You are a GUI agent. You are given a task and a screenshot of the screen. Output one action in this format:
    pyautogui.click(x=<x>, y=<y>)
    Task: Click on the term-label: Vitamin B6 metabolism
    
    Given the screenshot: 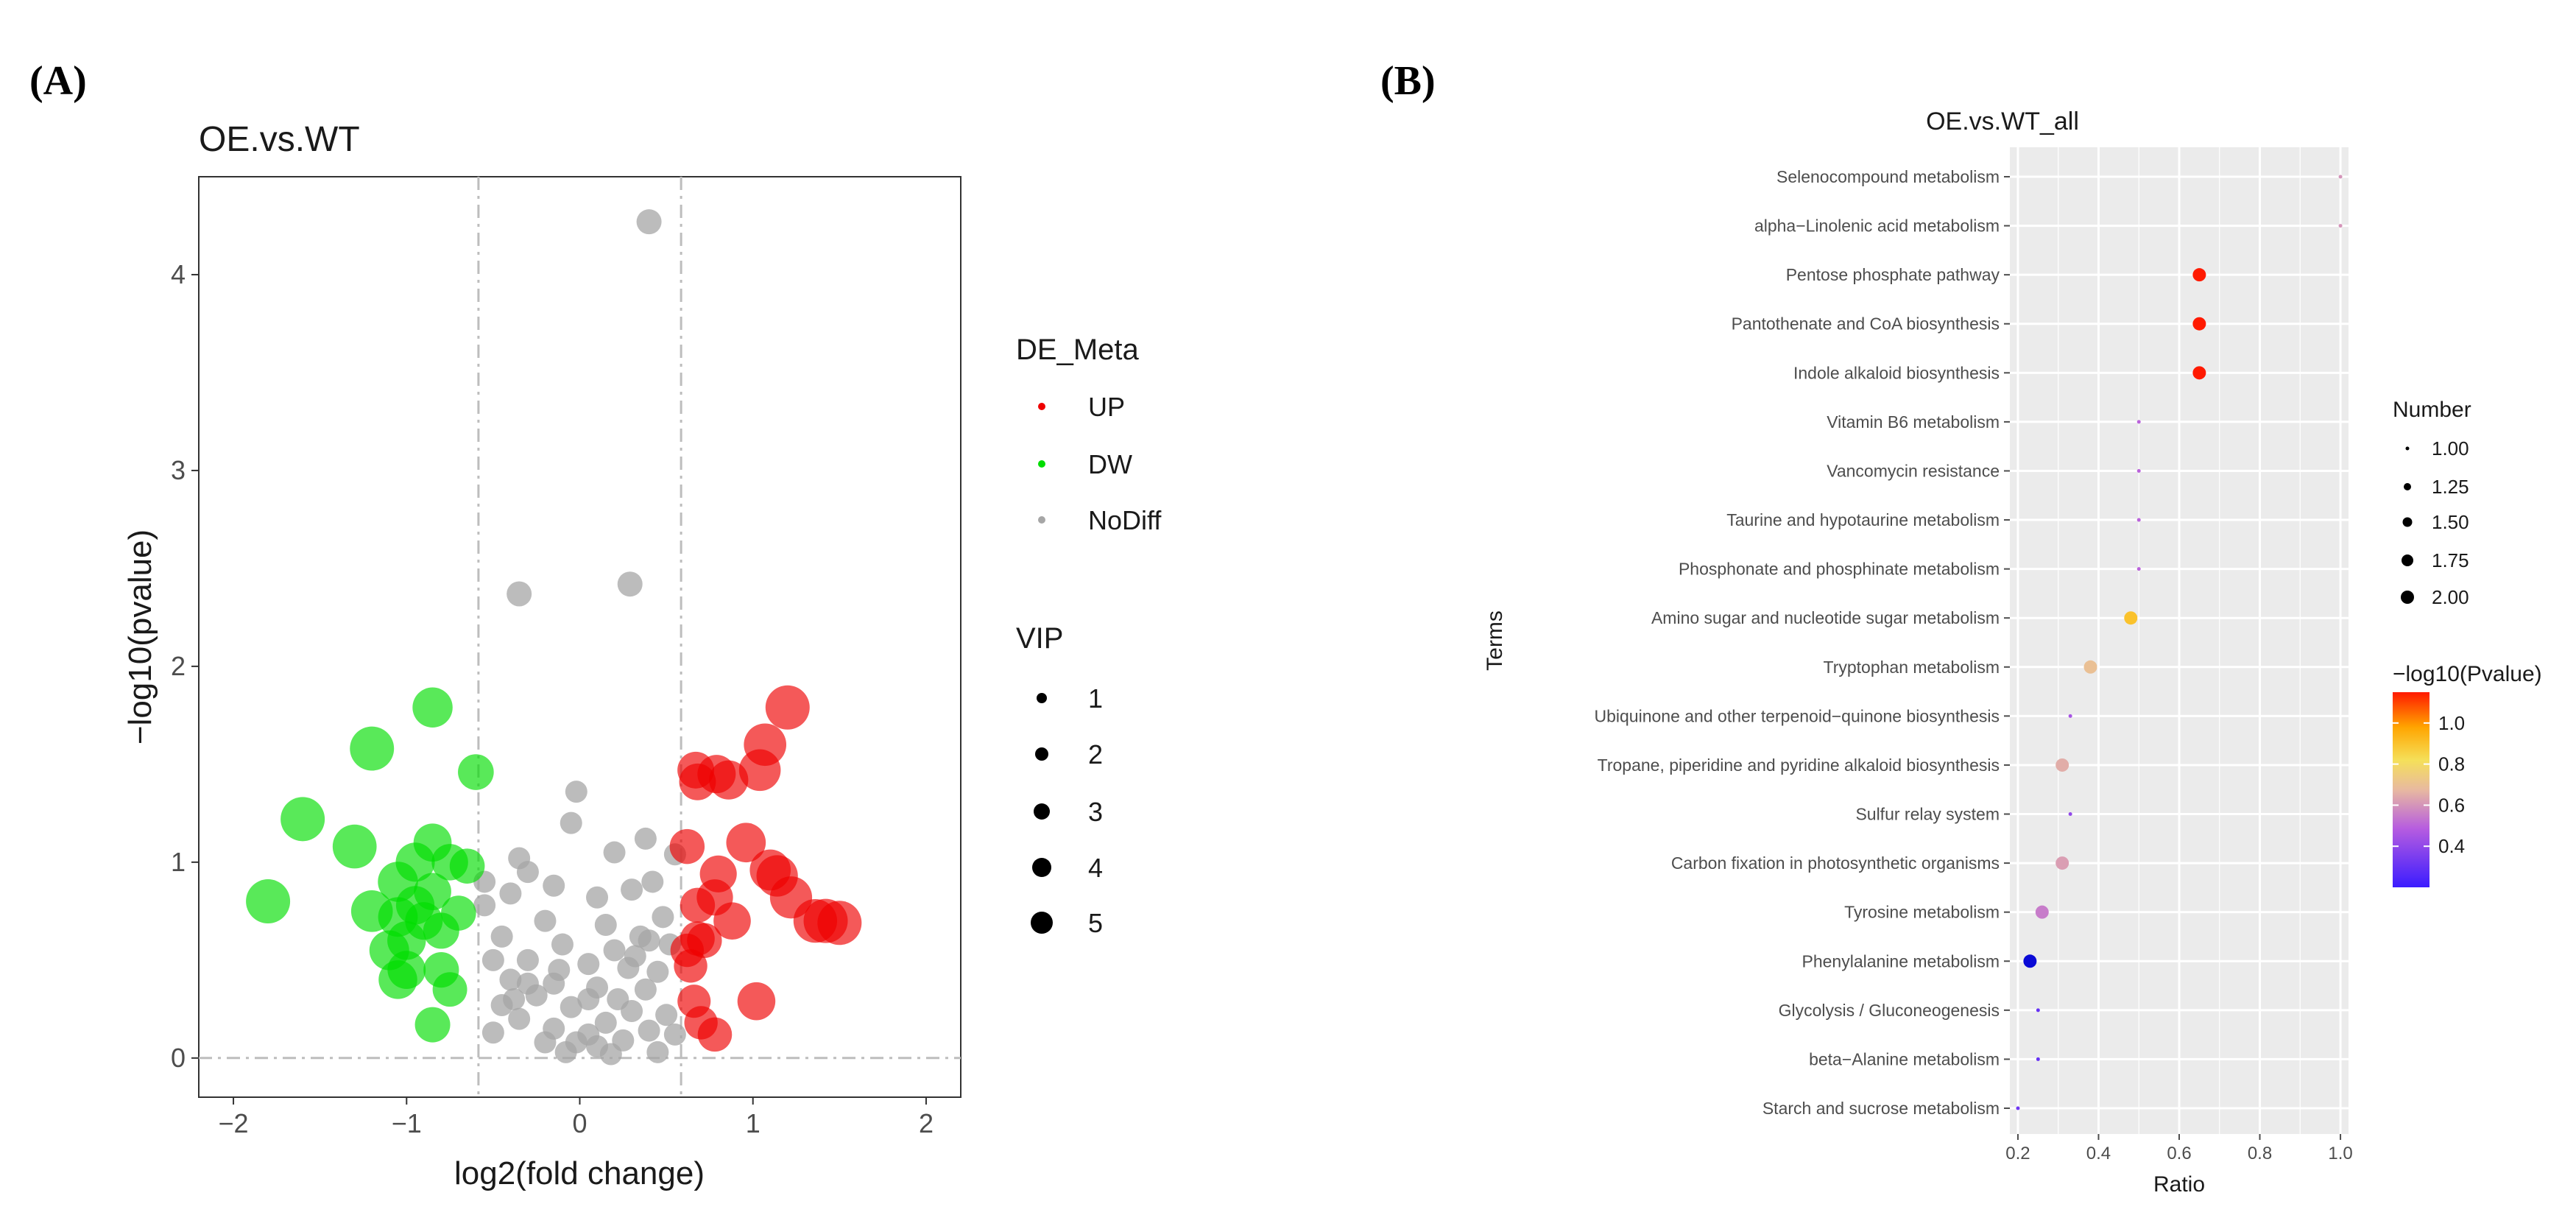 What is the action you would take?
    pyautogui.click(x=1913, y=422)
    